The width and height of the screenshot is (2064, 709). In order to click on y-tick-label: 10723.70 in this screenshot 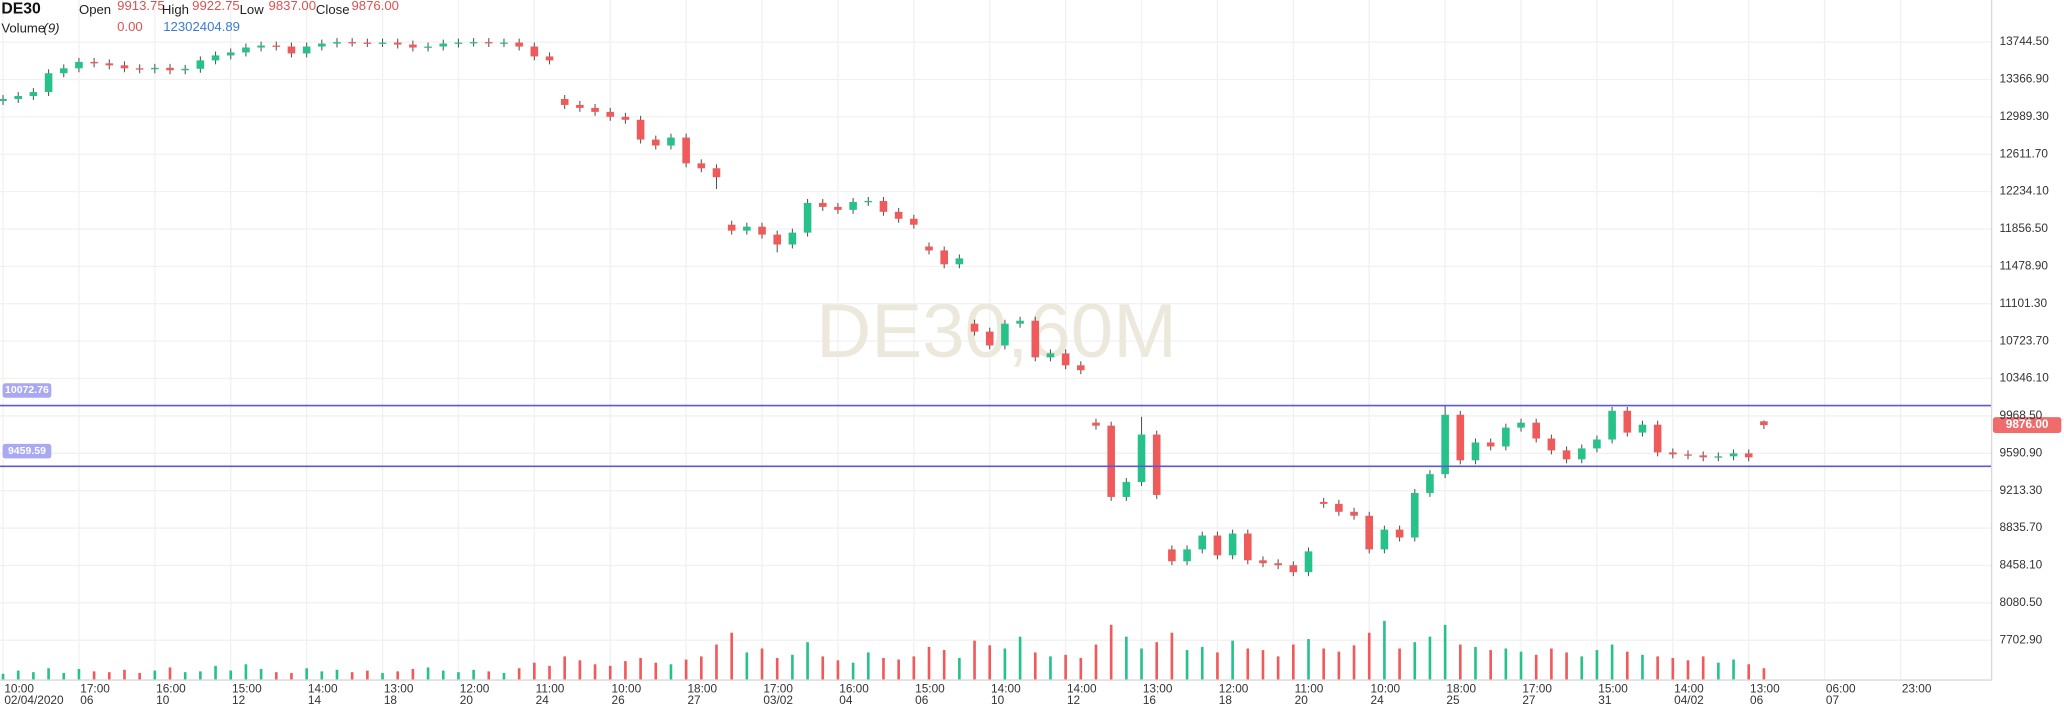, I will do `click(2025, 340)`.